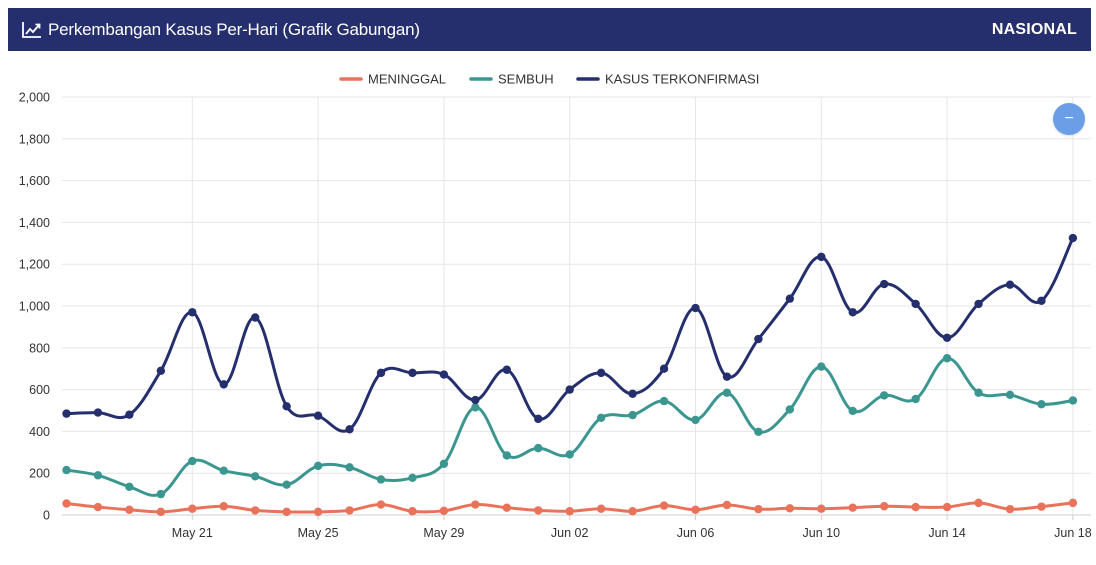 The height and width of the screenshot is (565, 1096). Describe the element at coordinates (667, 79) in the screenshot. I see `legend-item: KASUS TERKONFIRMASI` at that location.